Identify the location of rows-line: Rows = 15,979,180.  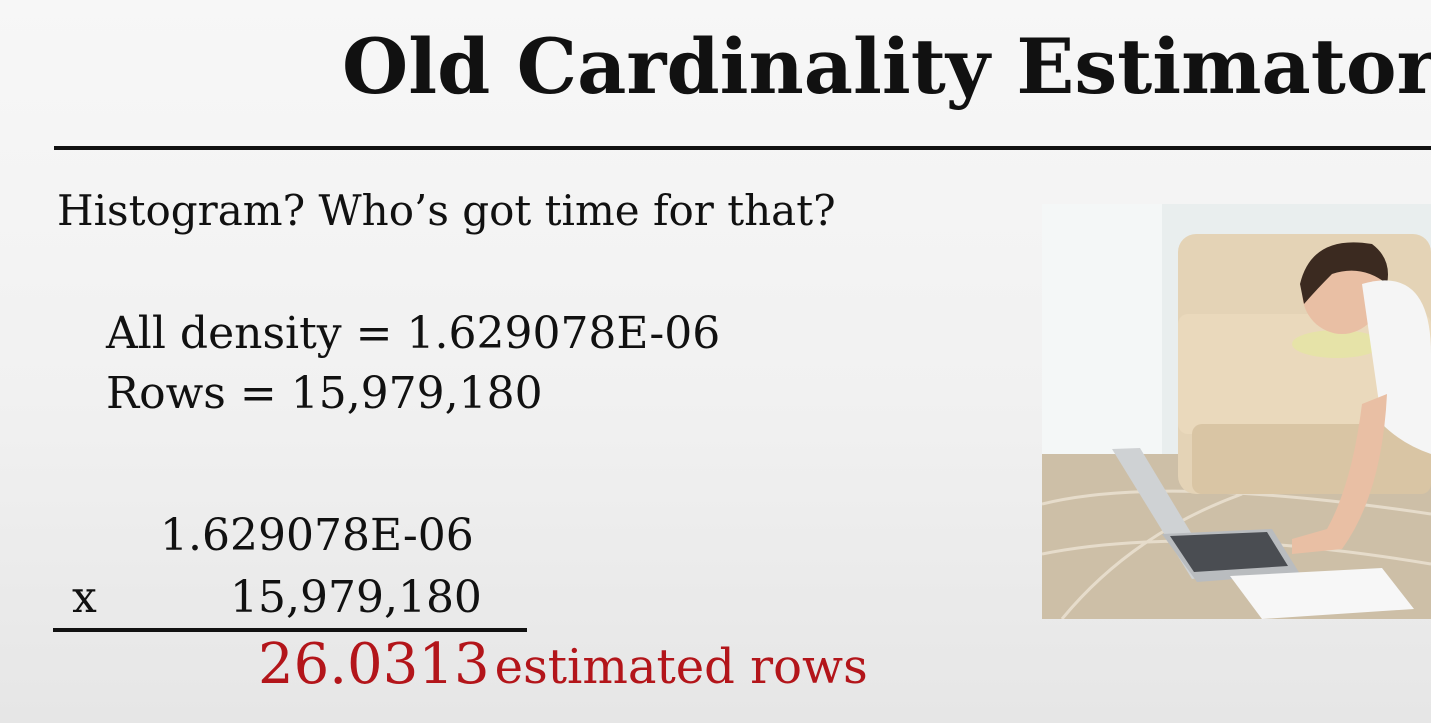
(324, 393).